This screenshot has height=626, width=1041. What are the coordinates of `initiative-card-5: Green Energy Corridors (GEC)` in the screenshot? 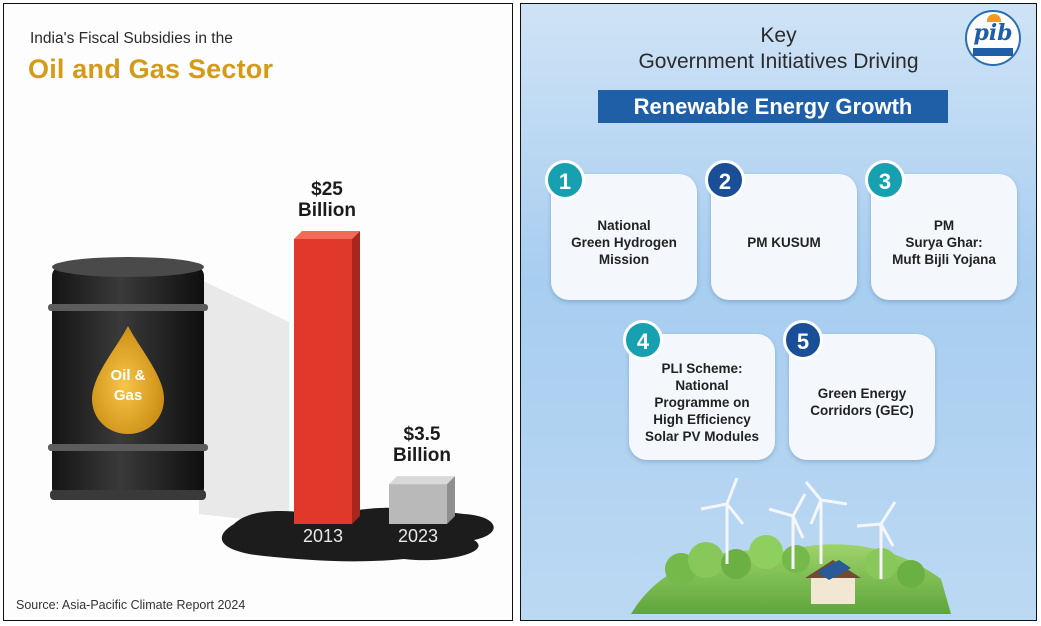 It's located at (862, 397).